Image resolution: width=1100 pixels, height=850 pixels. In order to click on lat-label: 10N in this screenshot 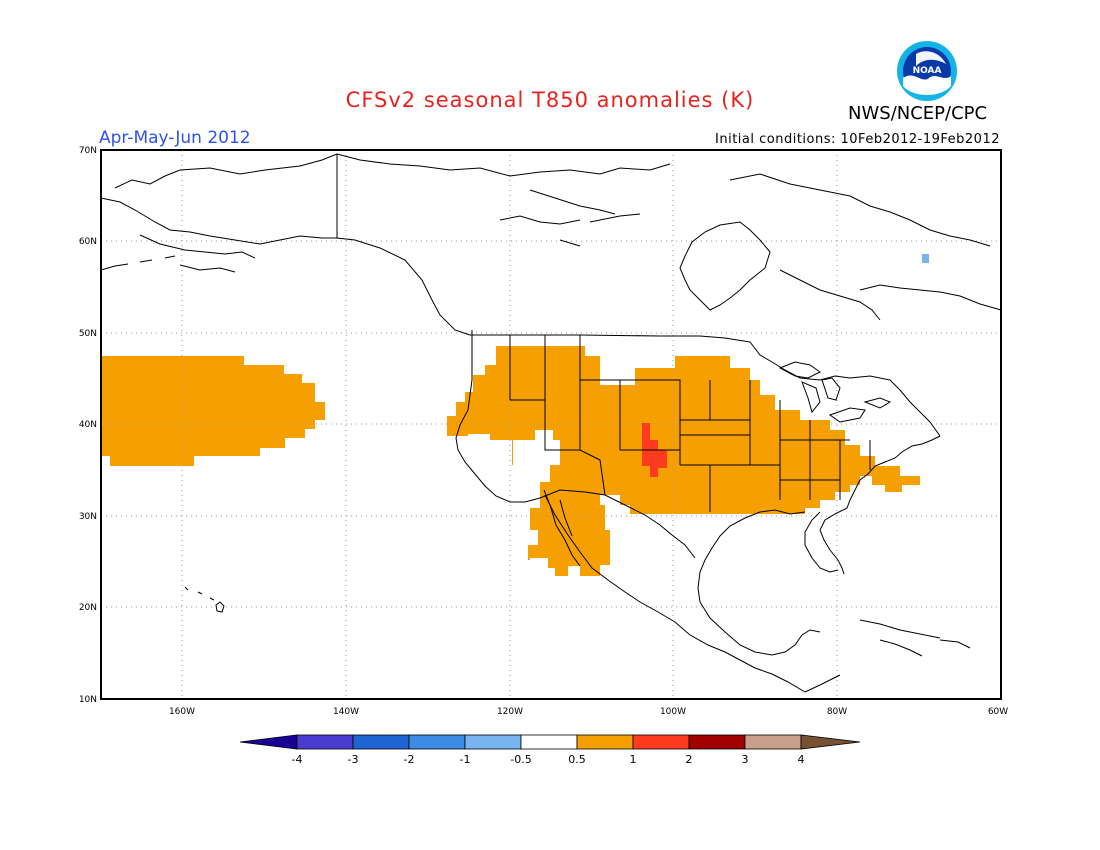, I will do `click(88, 700)`.